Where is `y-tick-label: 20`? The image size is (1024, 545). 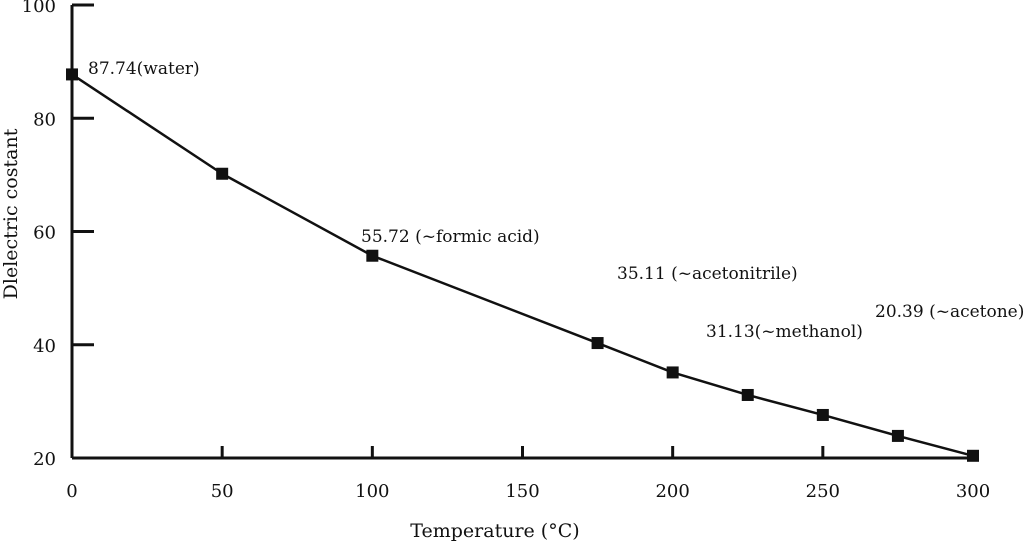
y-tick-label: 20 is located at coordinates (44, 459).